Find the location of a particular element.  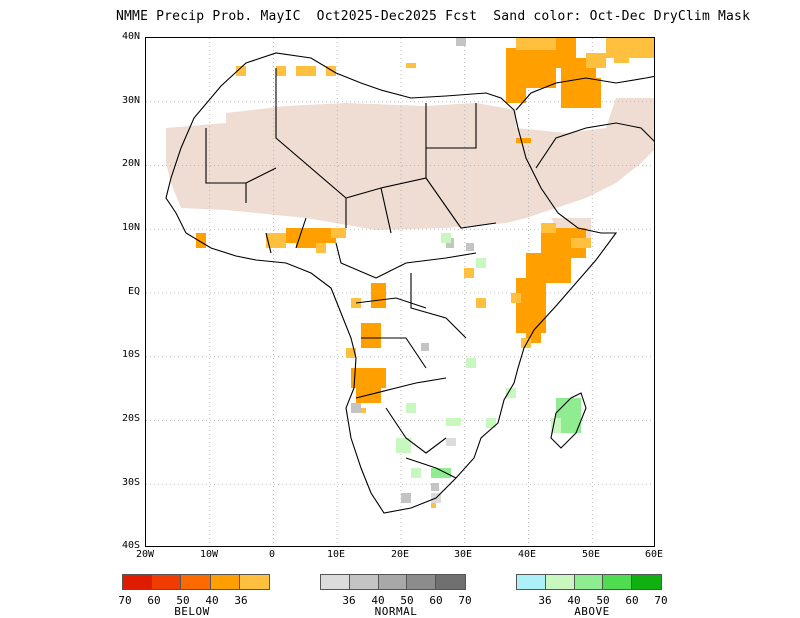

dry-climatology-mask is located at coordinates (410, 170).